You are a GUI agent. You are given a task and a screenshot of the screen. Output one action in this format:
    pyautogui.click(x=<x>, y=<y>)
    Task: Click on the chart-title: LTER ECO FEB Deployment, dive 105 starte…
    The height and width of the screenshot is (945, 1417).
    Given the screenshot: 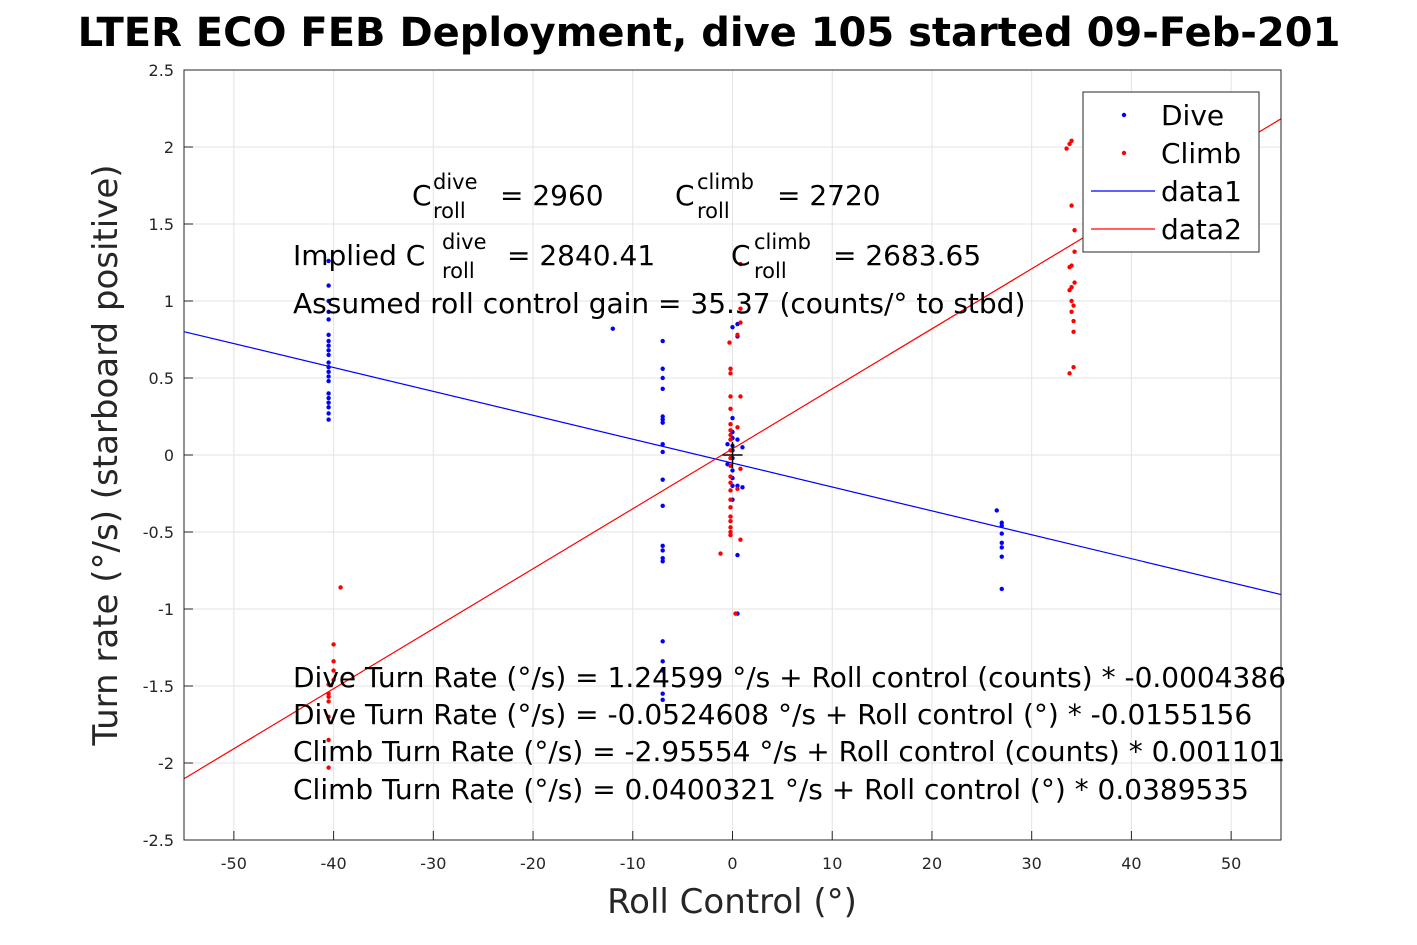 What is the action you would take?
    pyautogui.click(x=709, y=33)
    